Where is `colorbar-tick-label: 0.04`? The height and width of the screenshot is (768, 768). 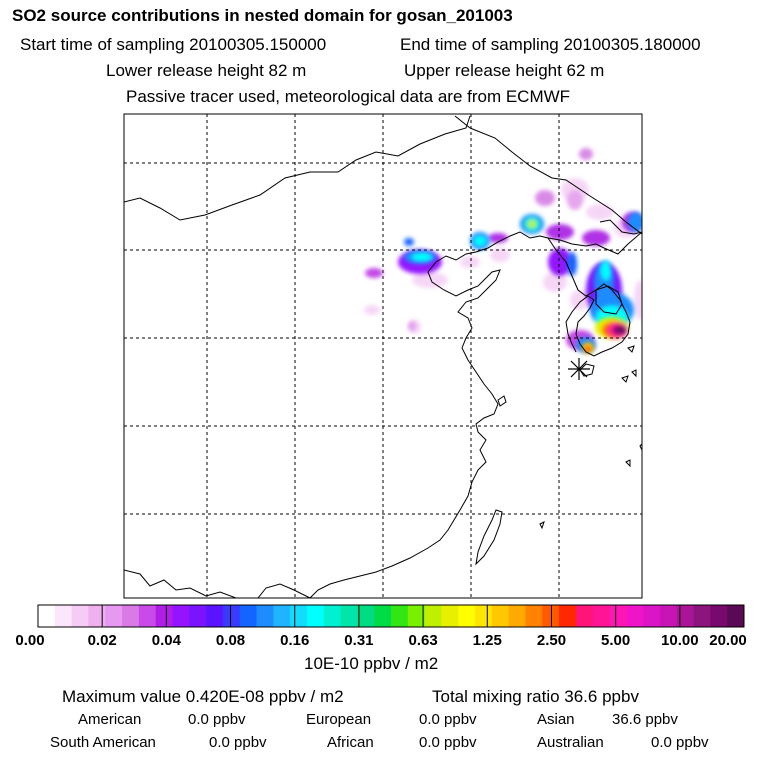 colorbar-tick-label: 0.04 is located at coordinates (166, 640).